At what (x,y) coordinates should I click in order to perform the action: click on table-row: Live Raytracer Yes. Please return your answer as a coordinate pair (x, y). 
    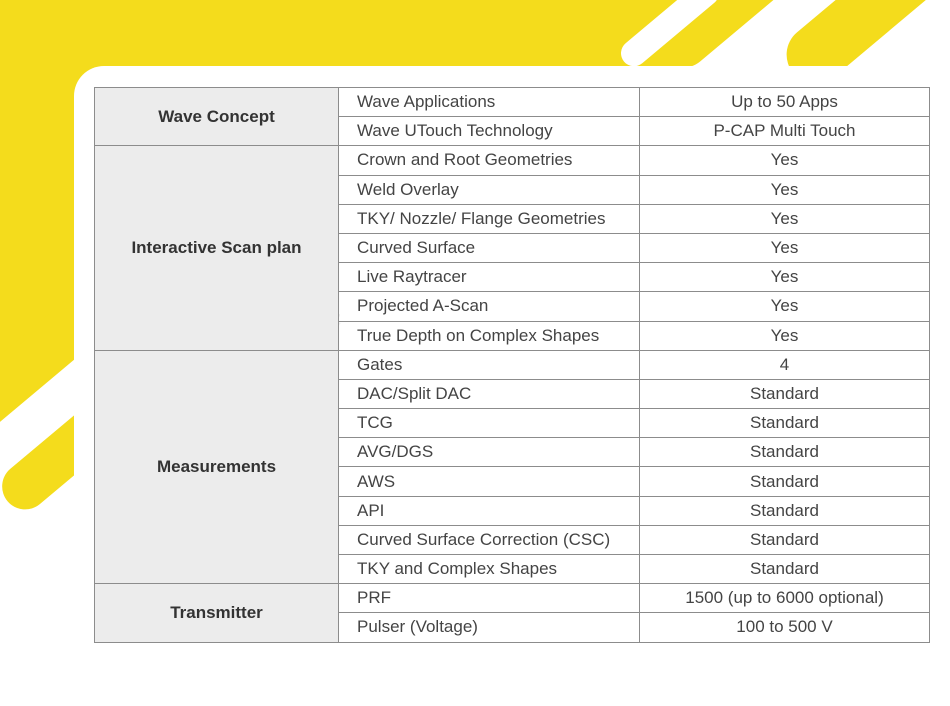
    Looking at the image, I should click on (512, 277).